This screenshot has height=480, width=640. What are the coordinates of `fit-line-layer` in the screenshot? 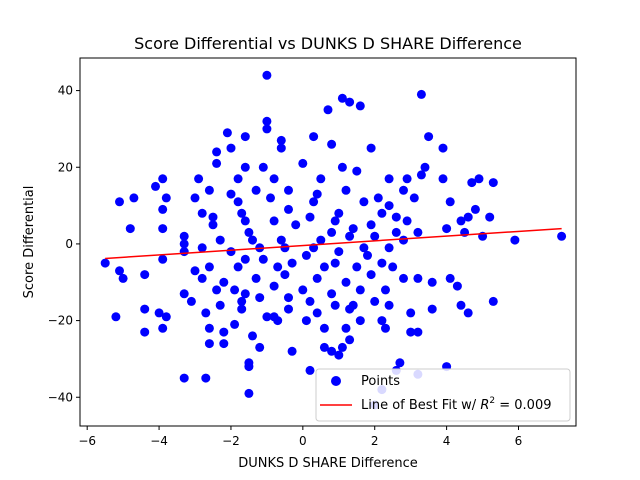 It's located at (333, 243).